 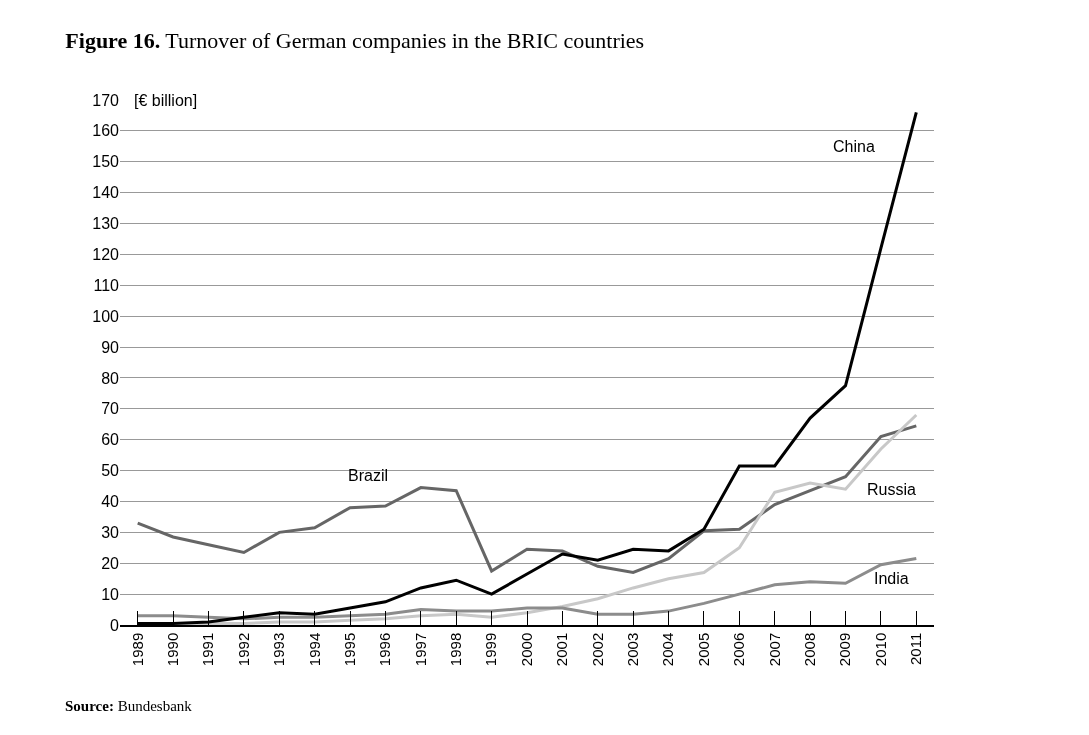 What do you see at coordinates (110, 347) in the screenshot?
I see `y-tick-label: 90` at bounding box center [110, 347].